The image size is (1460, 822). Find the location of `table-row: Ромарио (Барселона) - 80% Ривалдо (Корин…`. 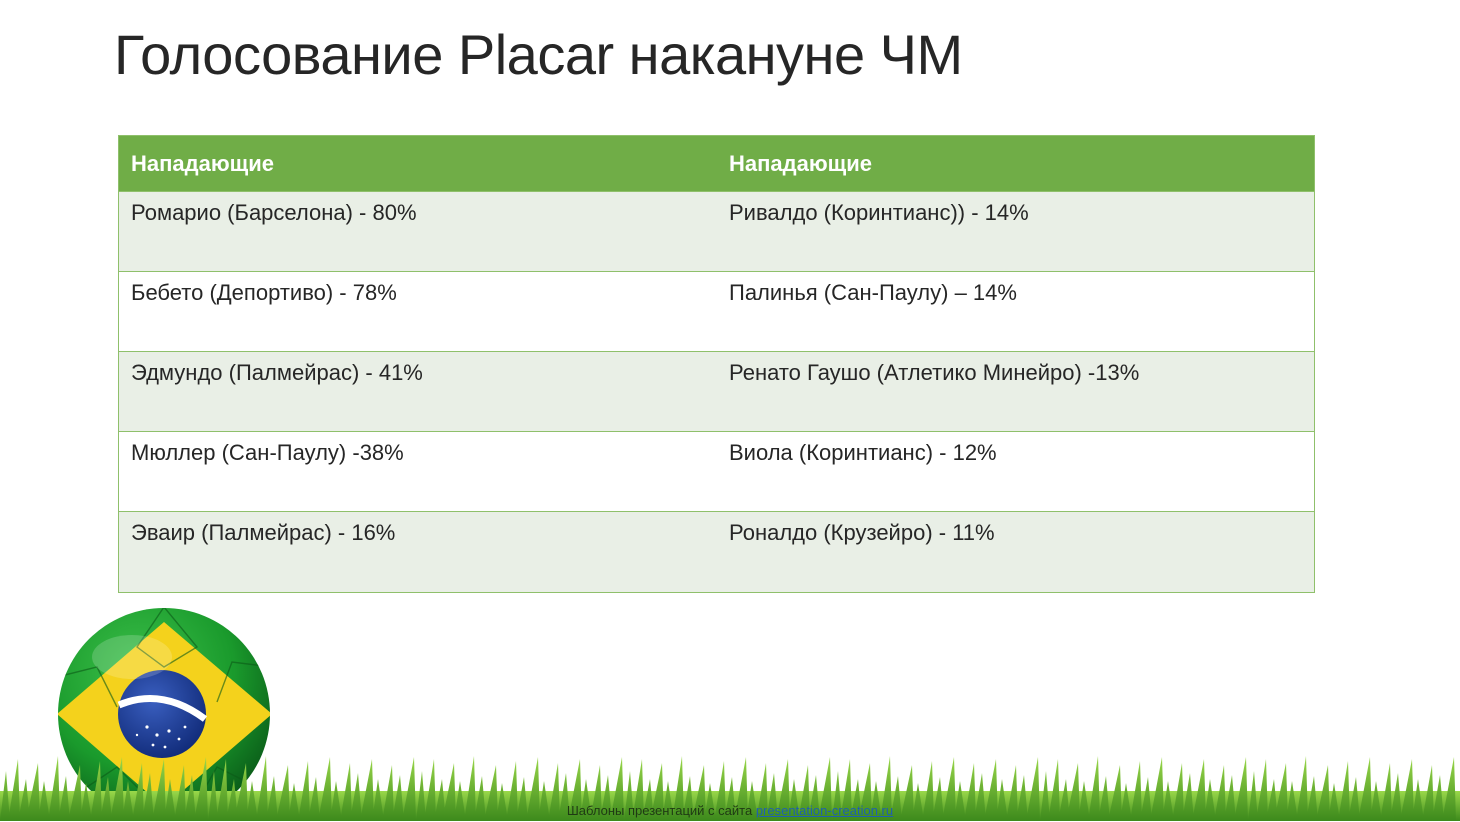

table-row: Ромарио (Барселона) - 80% Ривалдо (Корин… is located at coordinates (716, 231).